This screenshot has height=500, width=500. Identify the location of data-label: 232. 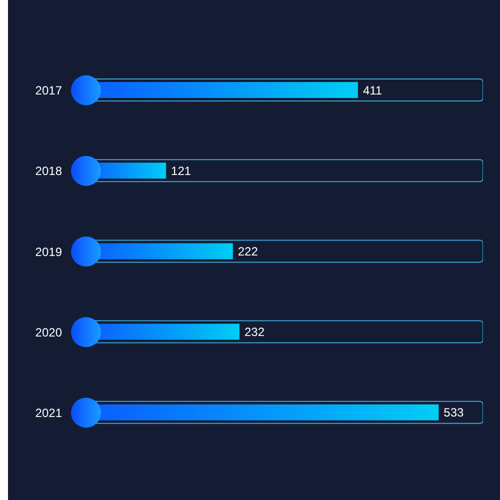
(254, 332).